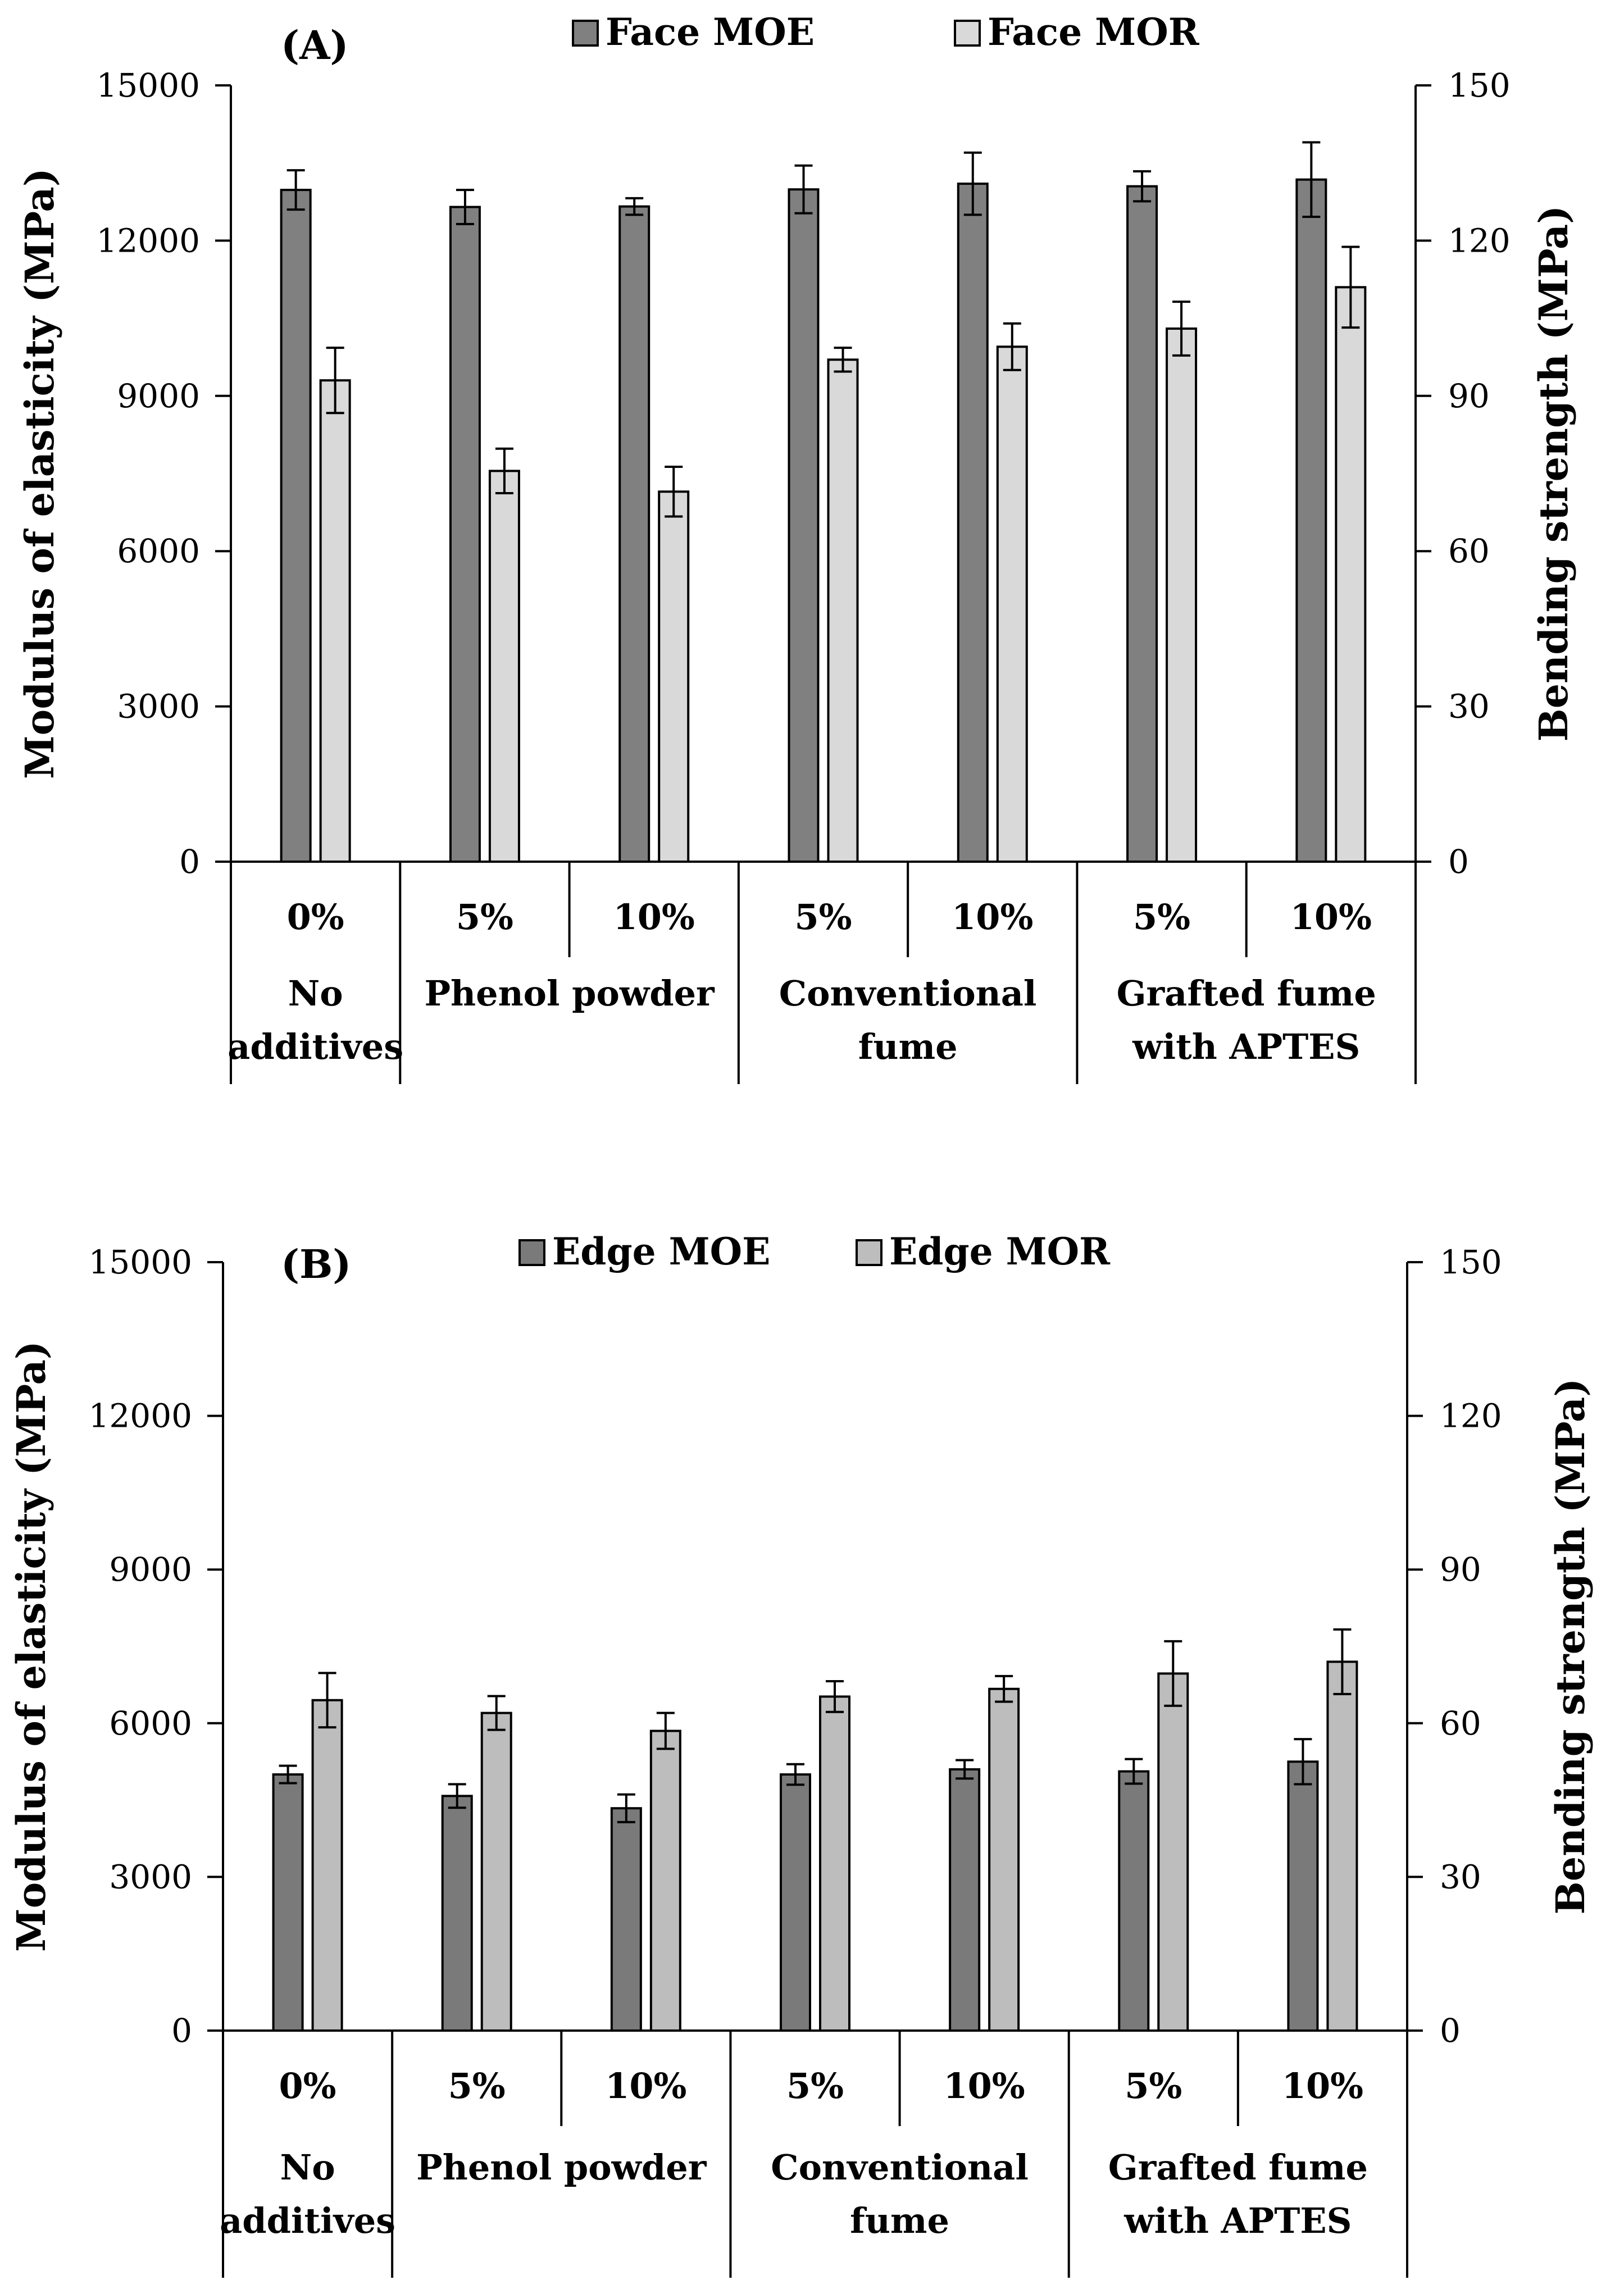 The height and width of the screenshot is (2280, 1624). I want to click on panel-label: (A), so click(315, 46).